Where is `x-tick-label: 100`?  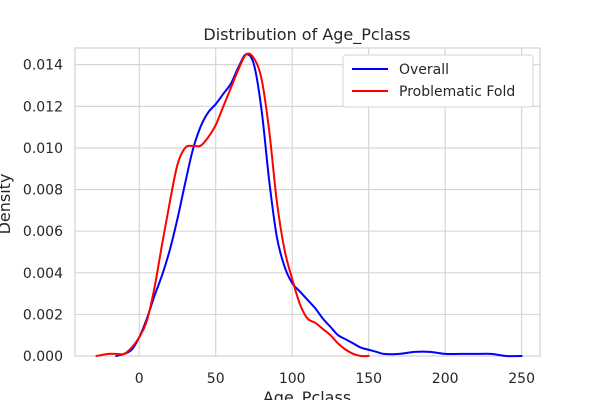
x-tick-label: 100 is located at coordinates (292, 379).